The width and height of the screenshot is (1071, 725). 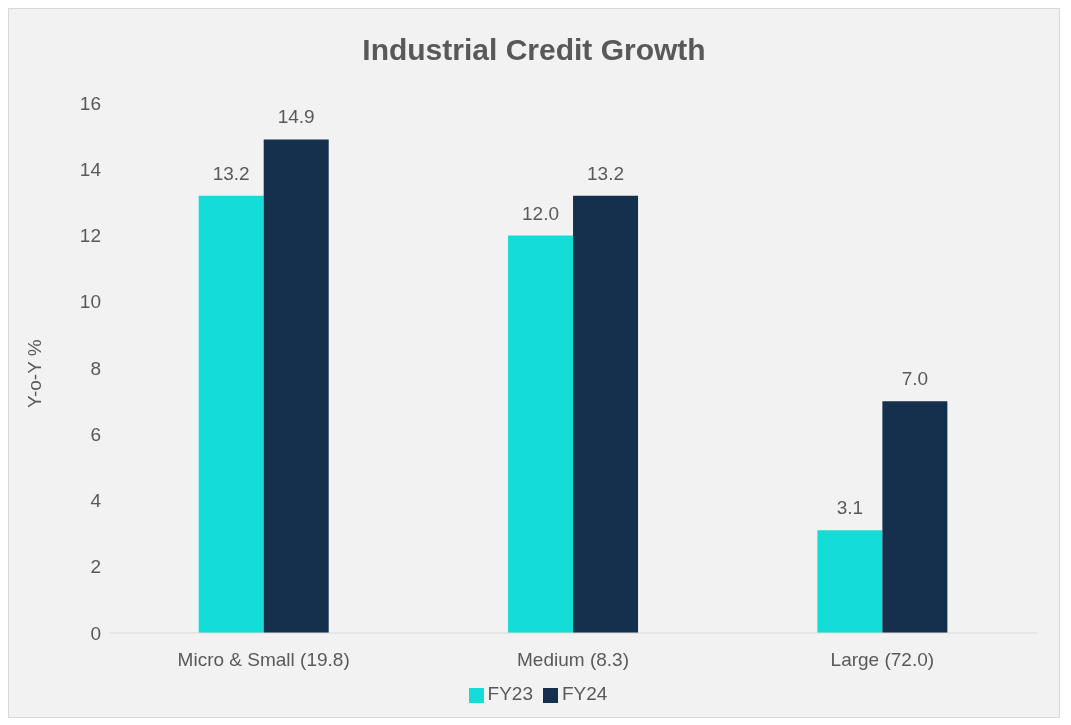 What do you see at coordinates (263, 660) in the screenshot?
I see `x-tick-label: Micro & Small (19.8)` at bounding box center [263, 660].